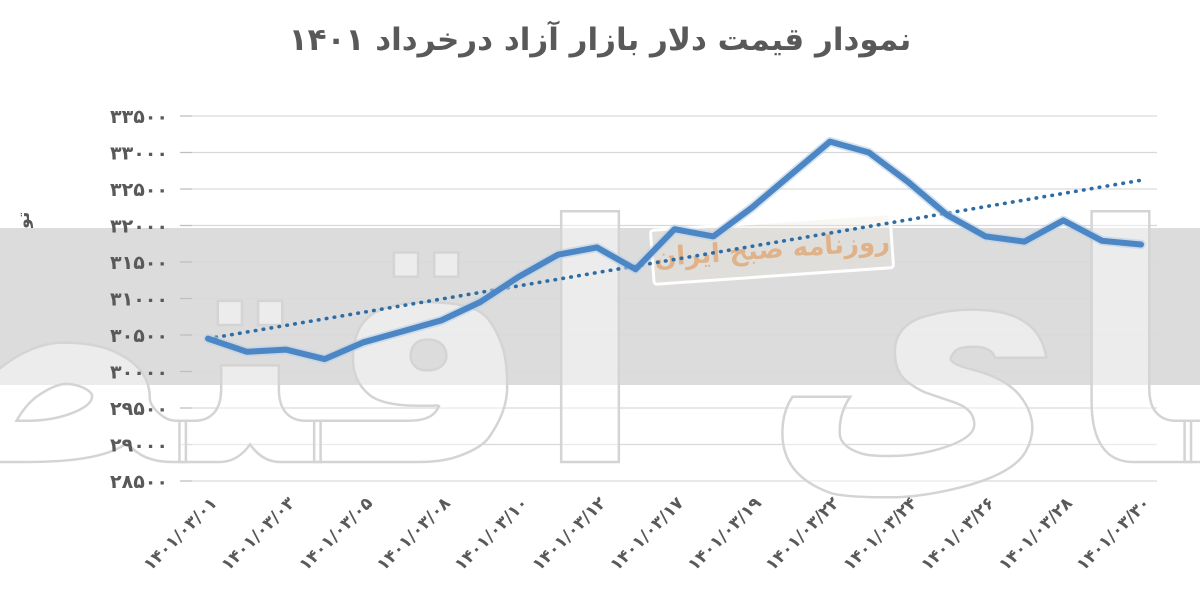 This screenshot has width=1200, height=611. What do you see at coordinates (139, 373) in the screenshot?
I see `y-tick-label: ۳۰۰۰۰` at bounding box center [139, 373].